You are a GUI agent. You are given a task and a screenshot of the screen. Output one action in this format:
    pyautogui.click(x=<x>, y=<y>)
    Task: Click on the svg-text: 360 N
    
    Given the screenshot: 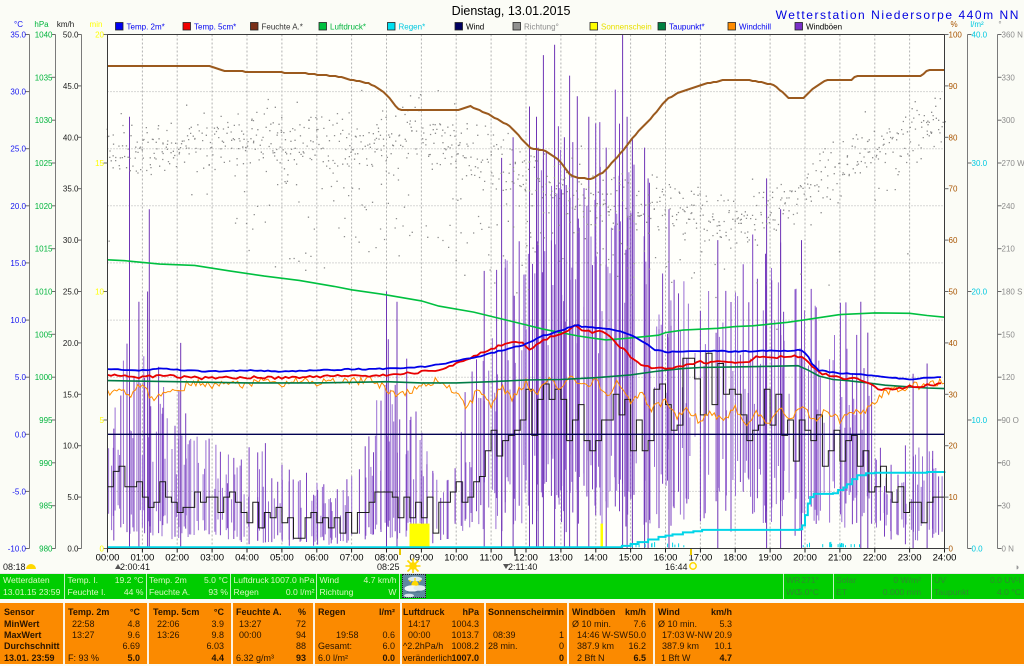 What is the action you would take?
    pyautogui.click(x=1013, y=35)
    